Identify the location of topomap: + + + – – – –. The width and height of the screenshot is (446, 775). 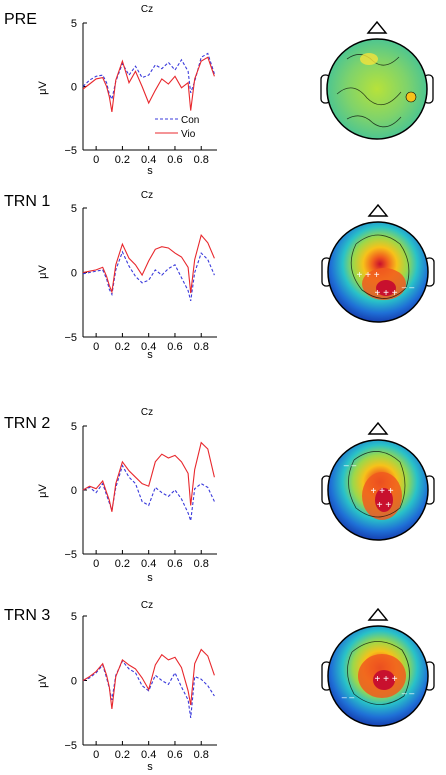
(378, 667).